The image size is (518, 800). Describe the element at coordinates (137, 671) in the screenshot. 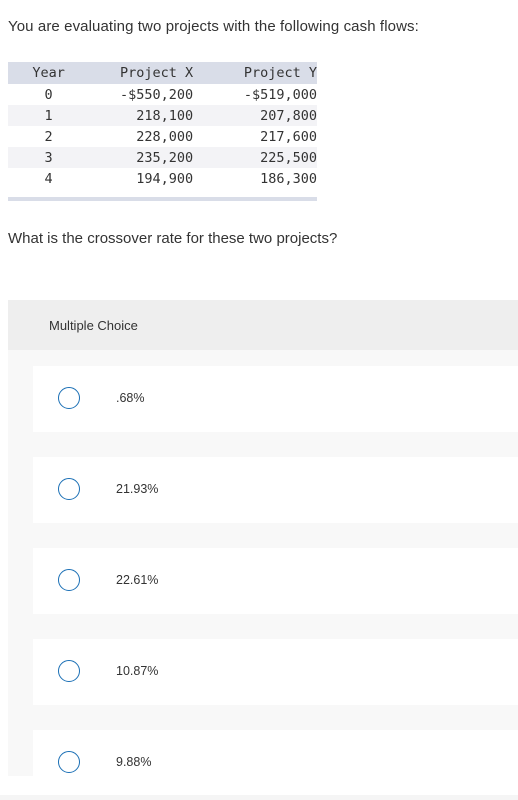

I see `choice-label: 10.87%` at that location.